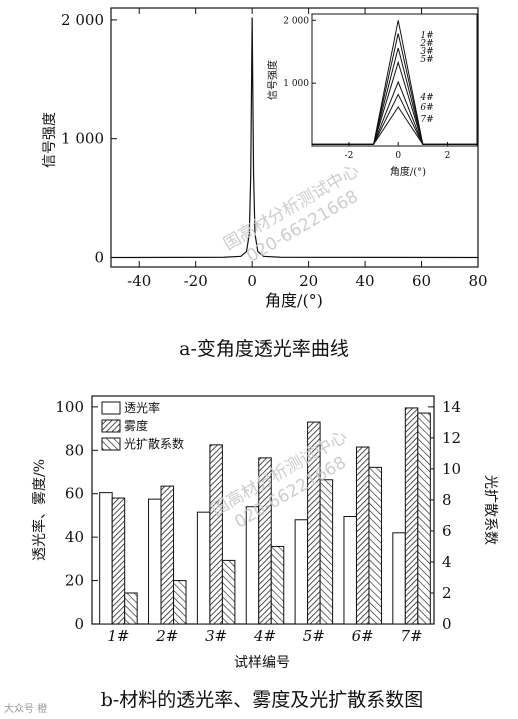  I want to click on chart-b-left-tick-label: 60, so click(74, 494).